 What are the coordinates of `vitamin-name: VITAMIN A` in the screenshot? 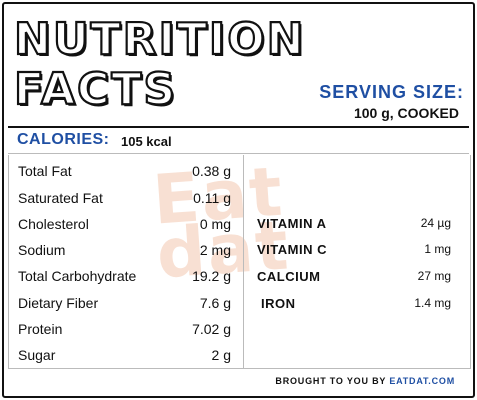 It's located at (292, 223).